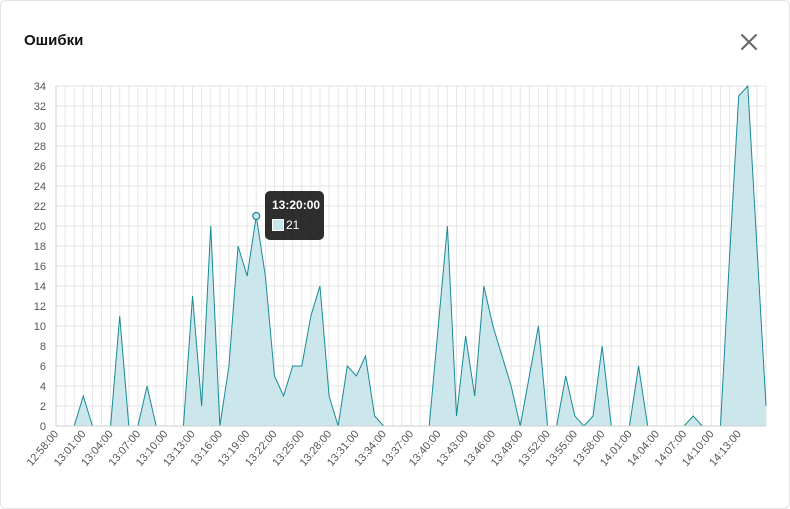 The image size is (790, 509). I want to click on y-tick-label: 10, so click(40, 327).